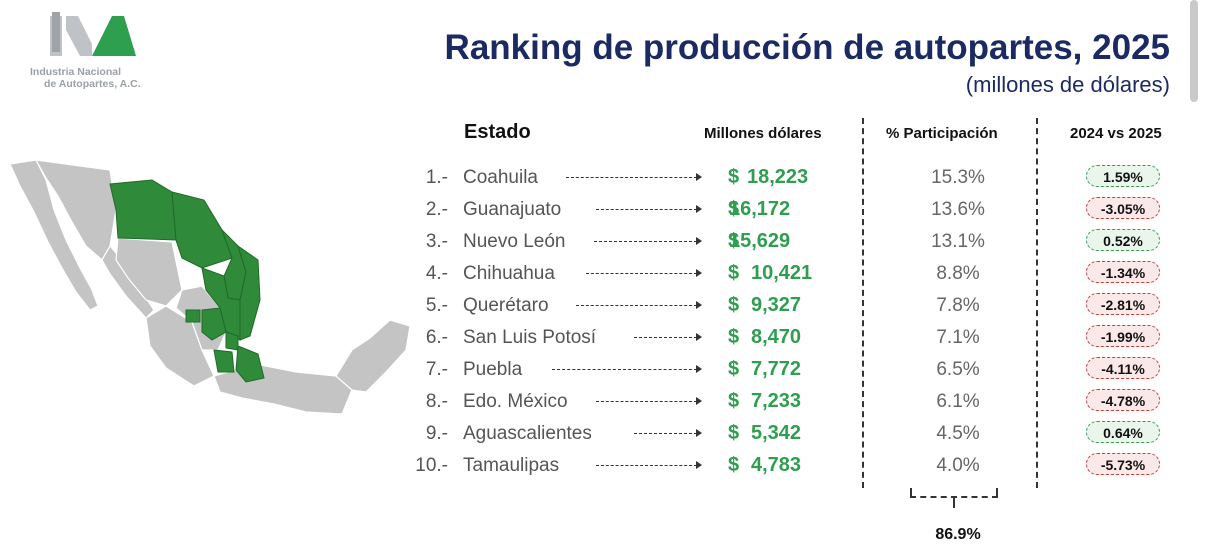 This screenshot has width=1206, height=549. Describe the element at coordinates (958, 241) in the screenshot. I see `row-share: 13.1%` at that location.